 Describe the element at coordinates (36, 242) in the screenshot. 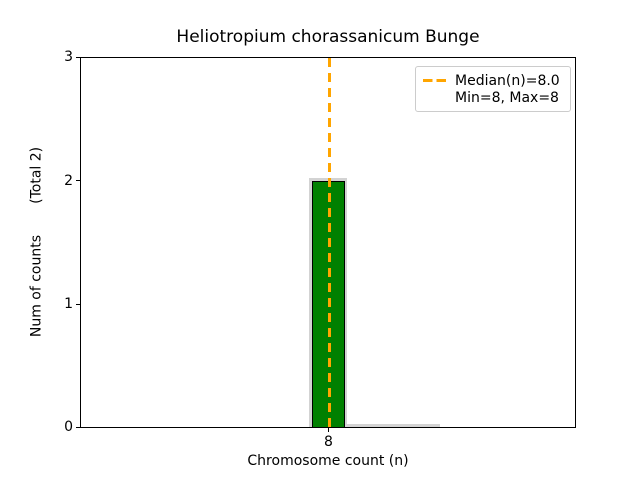

I see `y-axis-label: Num of counts (Total 2)` at that location.